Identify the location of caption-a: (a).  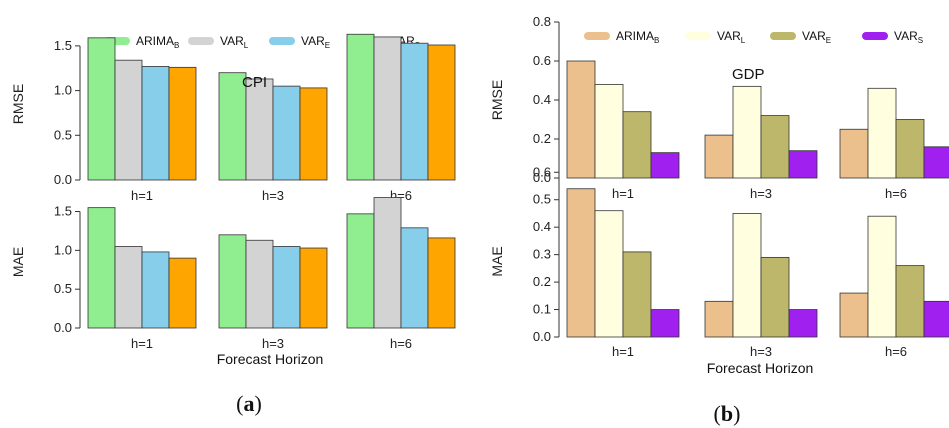
(249, 403).